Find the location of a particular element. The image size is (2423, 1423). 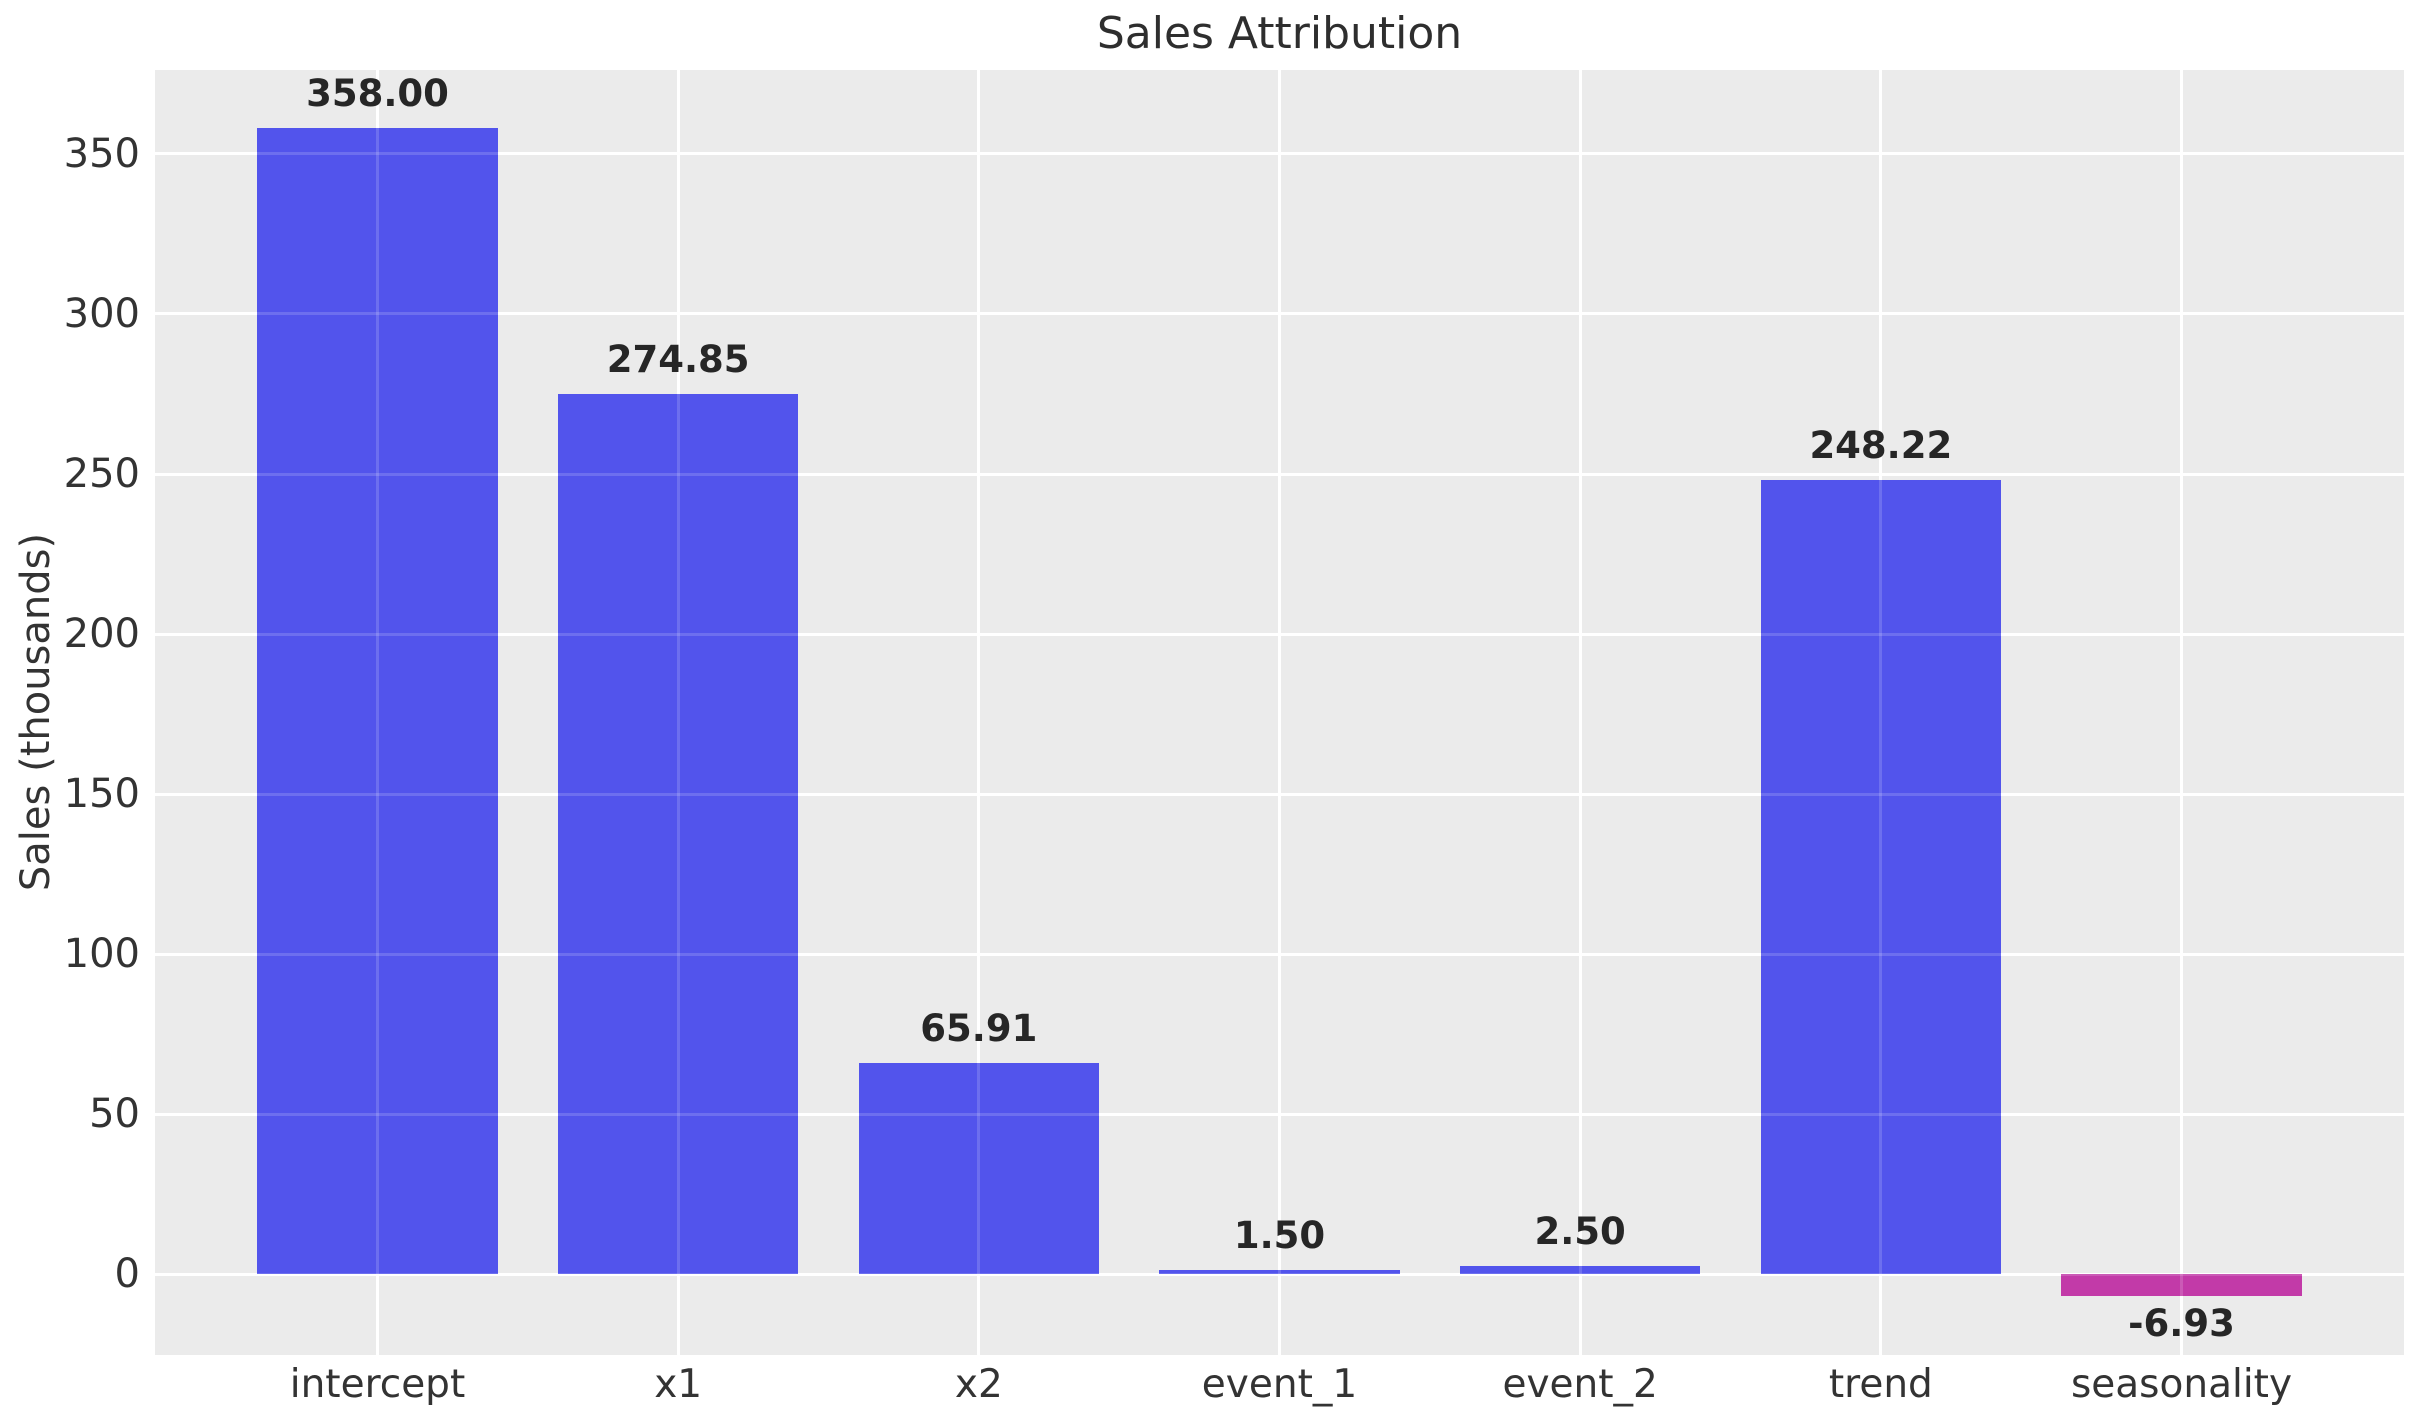

x-tick-label-trend: trend is located at coordinates (1880, 1384).